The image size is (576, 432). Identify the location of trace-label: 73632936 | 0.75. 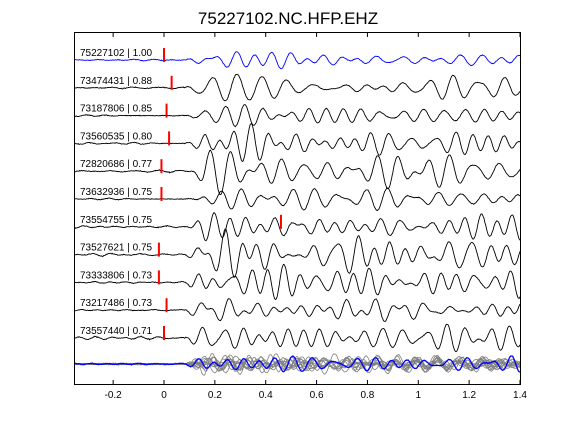
(116, 192).